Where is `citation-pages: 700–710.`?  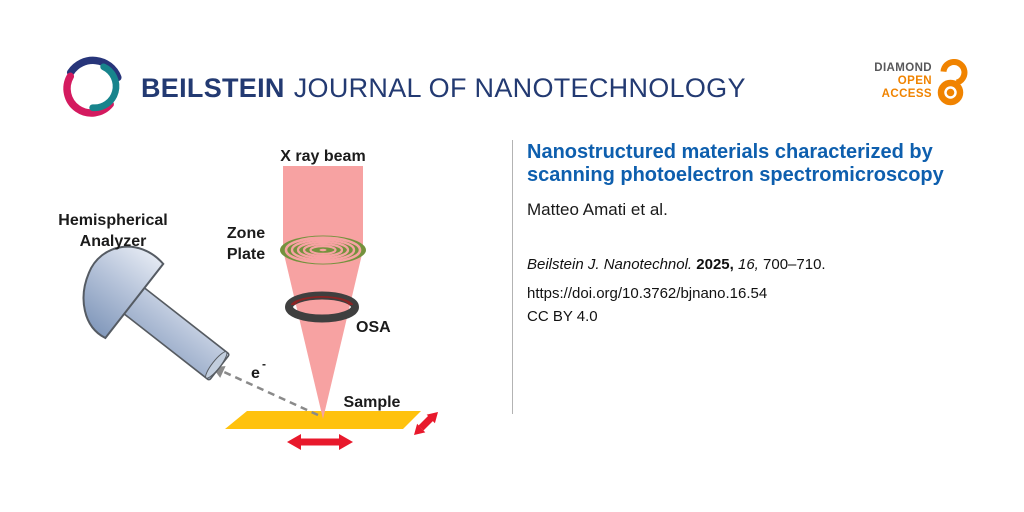
citation-pages: 700–710. is located at coordinates (794, 264).